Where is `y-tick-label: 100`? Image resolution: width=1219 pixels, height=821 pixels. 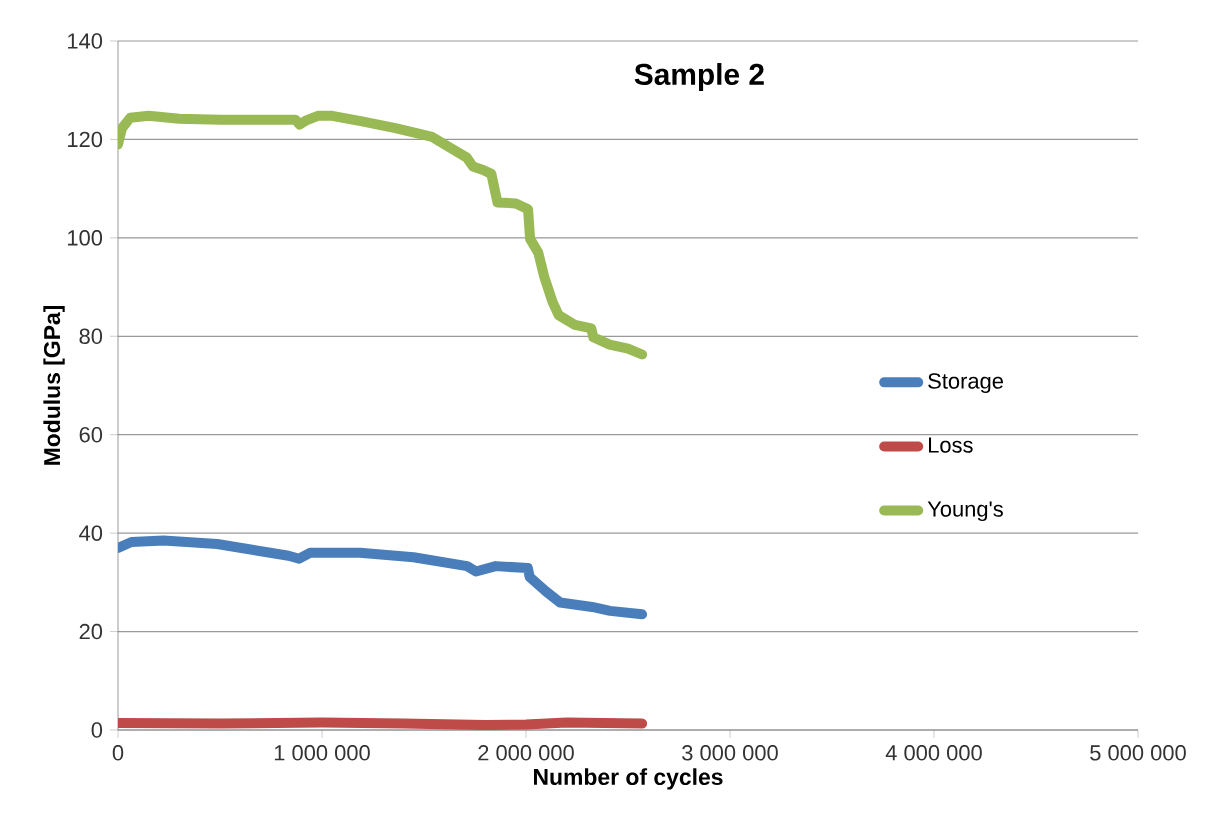
y-tick-label: 100 is located at coordinates (85, 238).